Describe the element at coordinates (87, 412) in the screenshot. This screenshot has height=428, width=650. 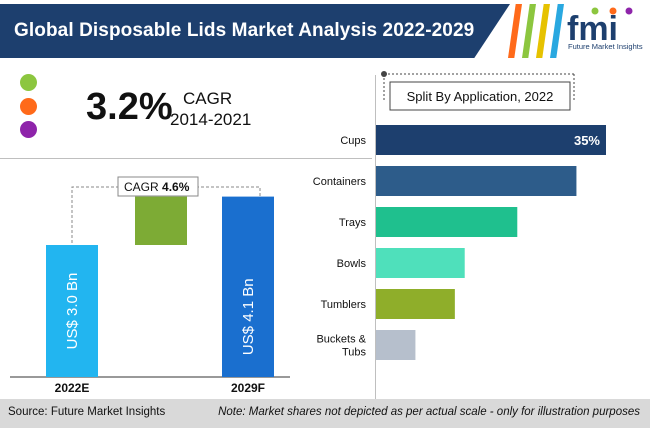
I see `source-note: Source: Future Market Insights` at that location.